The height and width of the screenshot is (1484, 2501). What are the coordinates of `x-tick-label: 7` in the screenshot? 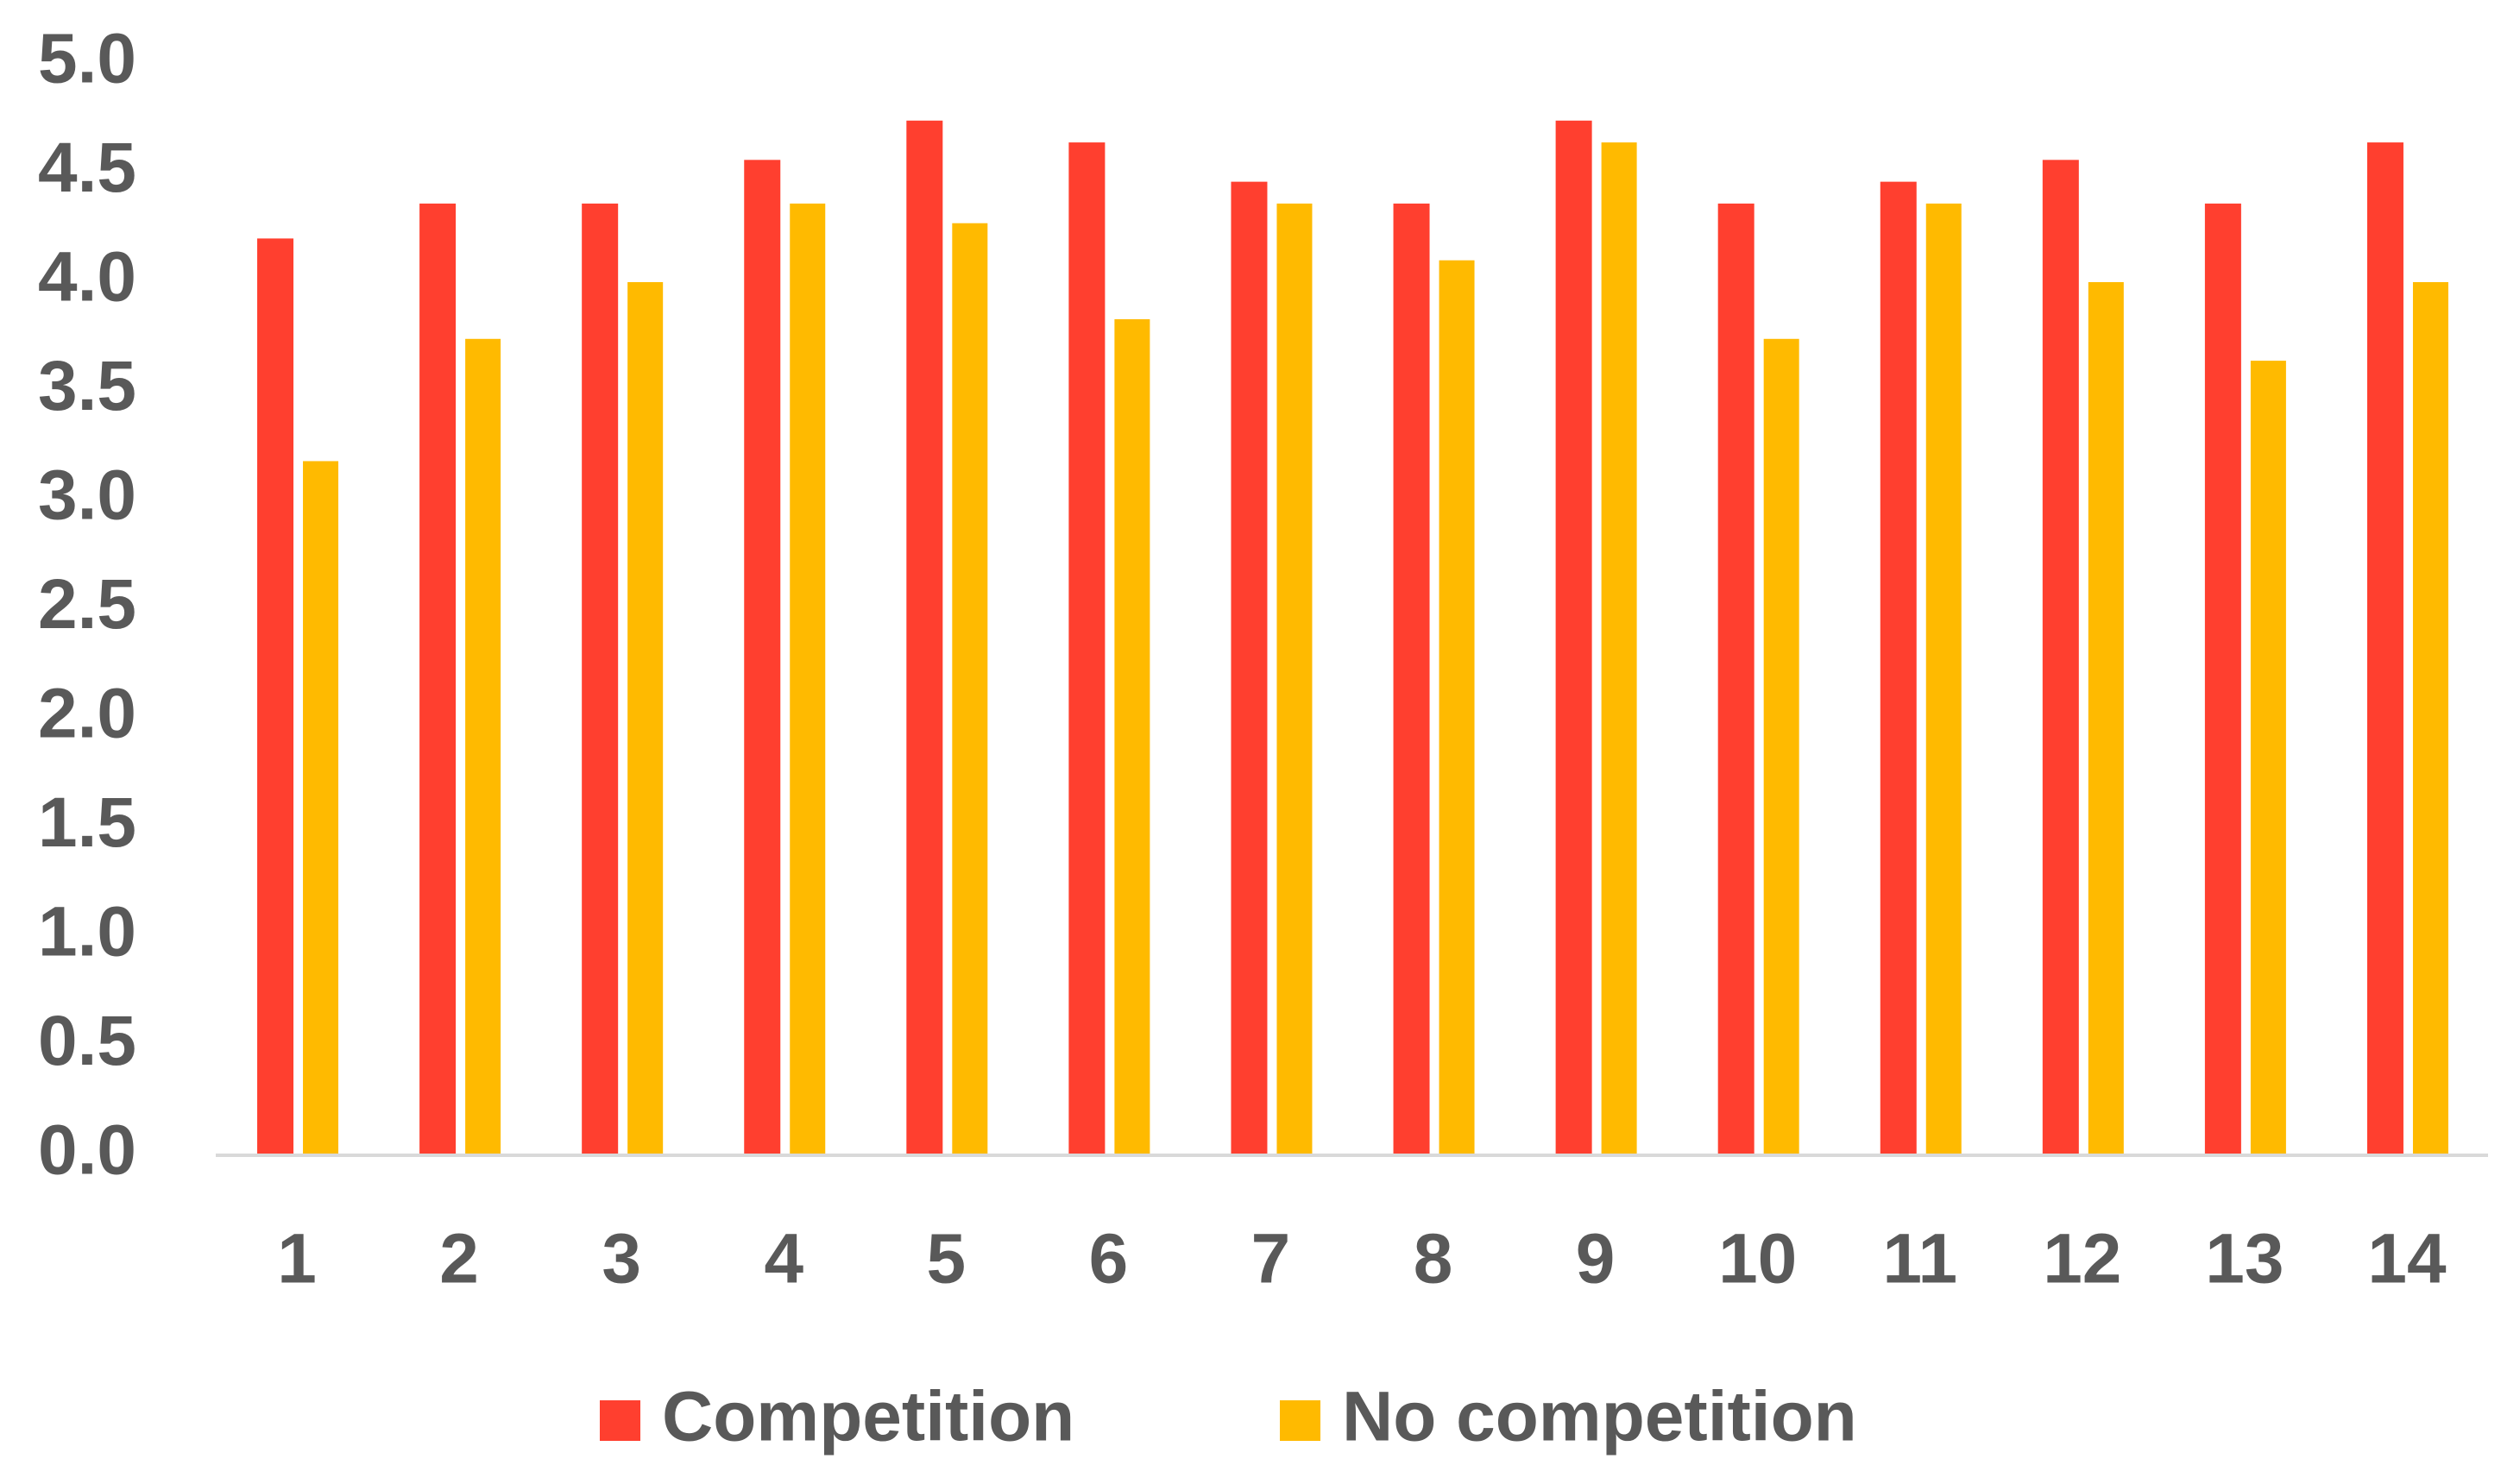 It's located at (1271, 1259).